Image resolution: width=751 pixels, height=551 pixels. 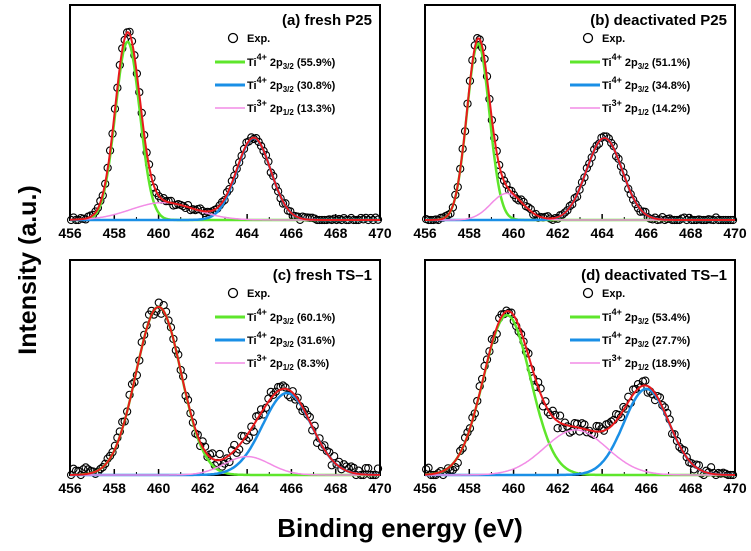 I want to click on legend-entry-2: Ti4+ 2p3/2 (31.6%), so click(x=291, y=339).